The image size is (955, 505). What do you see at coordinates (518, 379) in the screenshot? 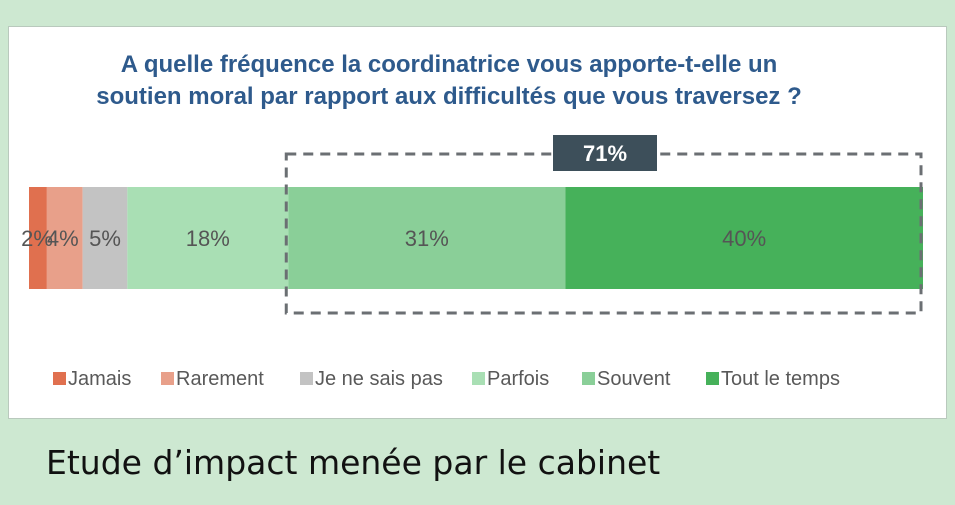
I see `legend-label-parfois: Parfois` at bounding box center [518, 379].